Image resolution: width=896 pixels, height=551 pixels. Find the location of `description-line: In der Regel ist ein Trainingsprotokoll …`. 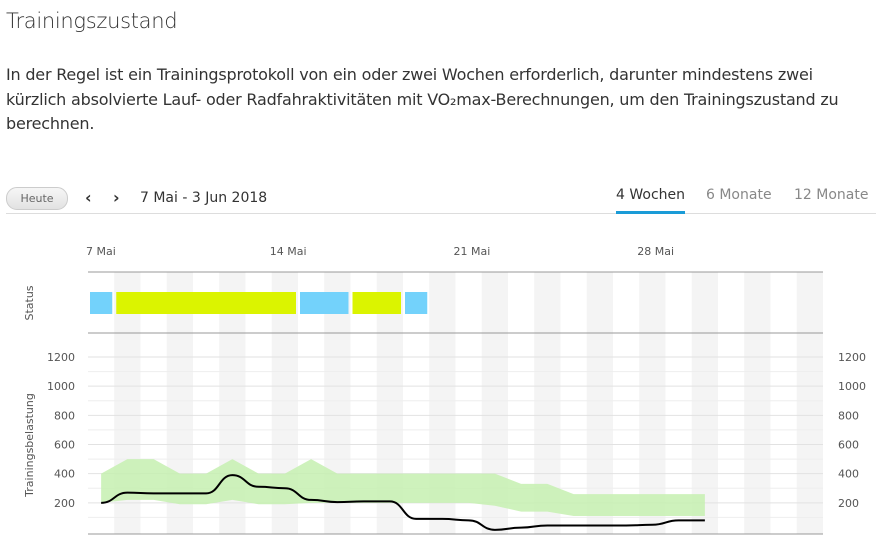

description-line: In der Regel ist ein Trainingsprotokoll … is located at coordinates (409, 74).